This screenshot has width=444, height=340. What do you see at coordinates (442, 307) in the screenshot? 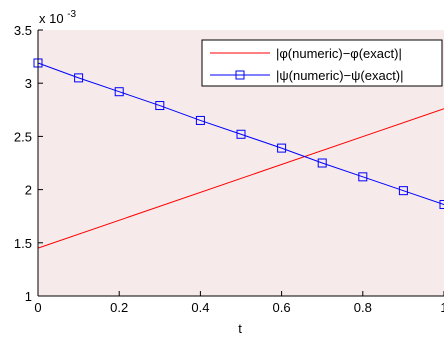
I see `x-tick-label: 1` at bounding box center [442, 307].